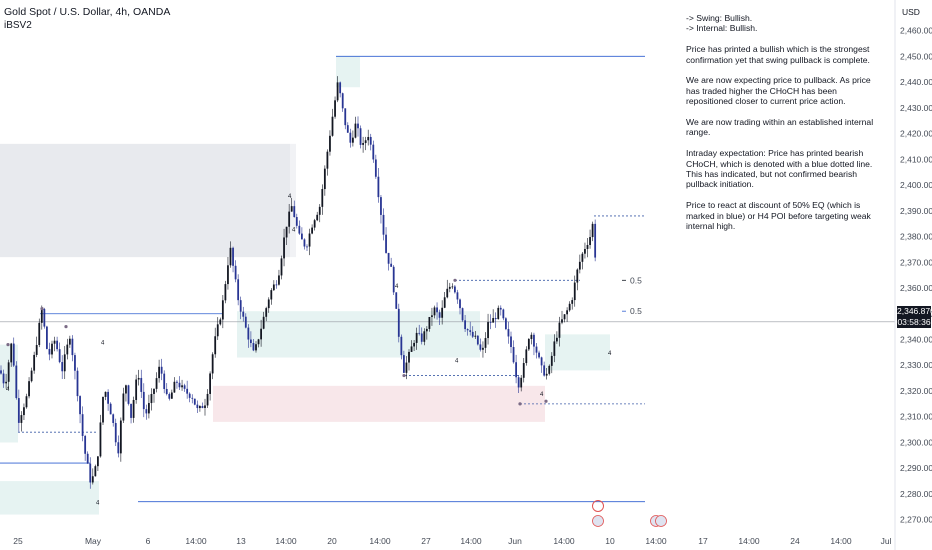 The image size is (932, 550). I want to click on demand-zone, so click(9, 393).